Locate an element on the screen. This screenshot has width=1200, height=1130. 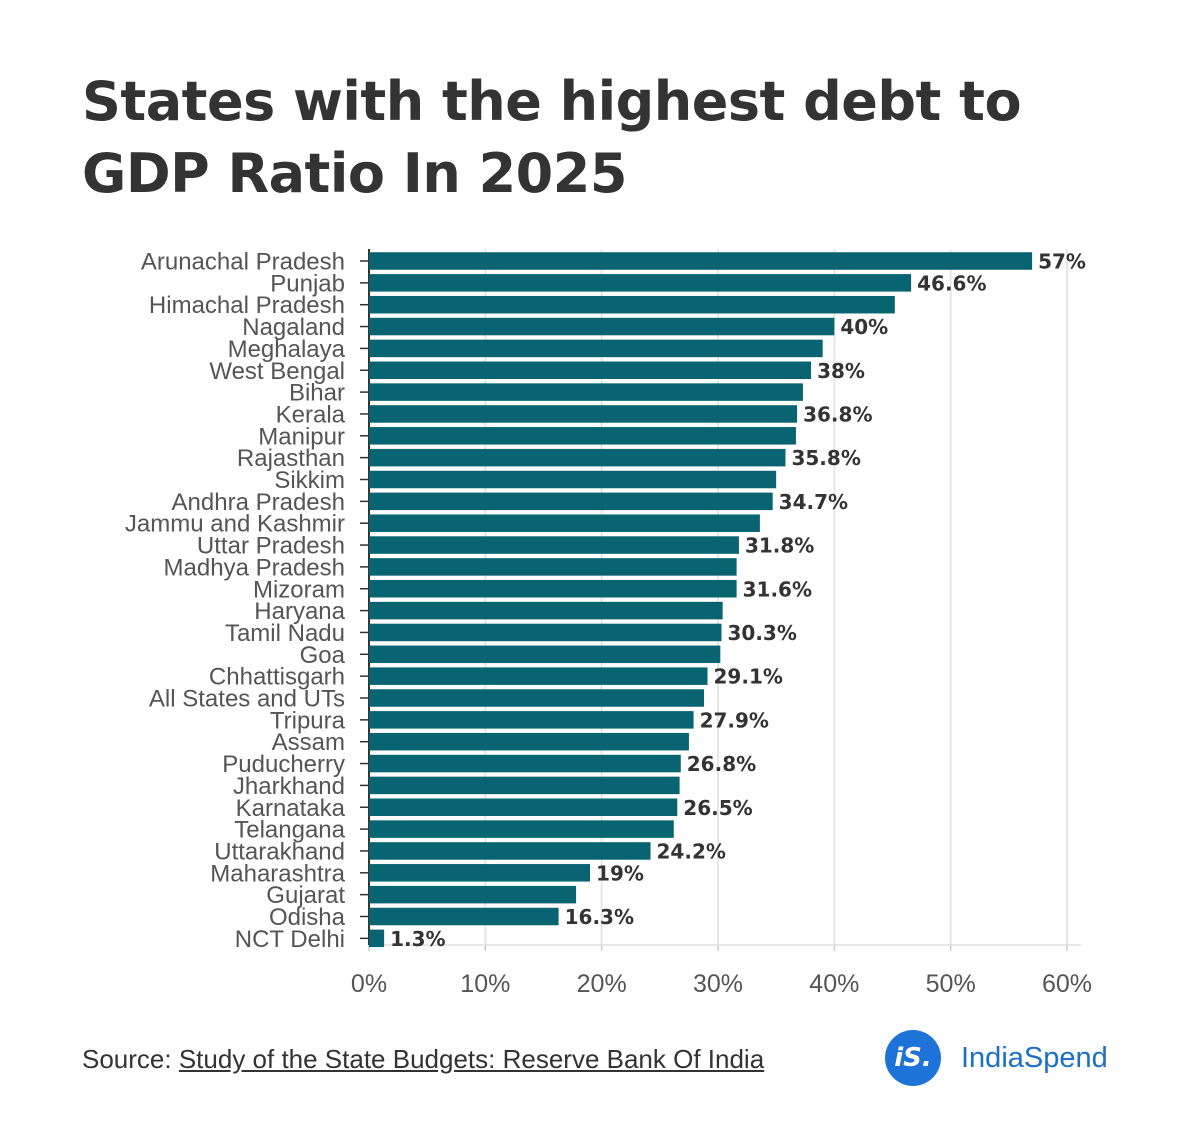
data-label: 29.1% is located at coordinates (748, 677).